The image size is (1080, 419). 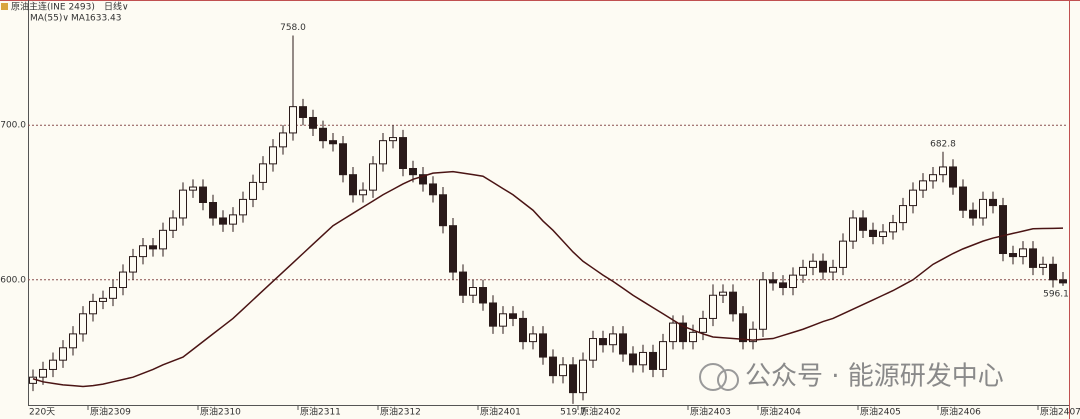 What do you see at coordinates (573, 412) in the screenshot?
I see `low-label: 519.7` at bounding box center [573, 412].